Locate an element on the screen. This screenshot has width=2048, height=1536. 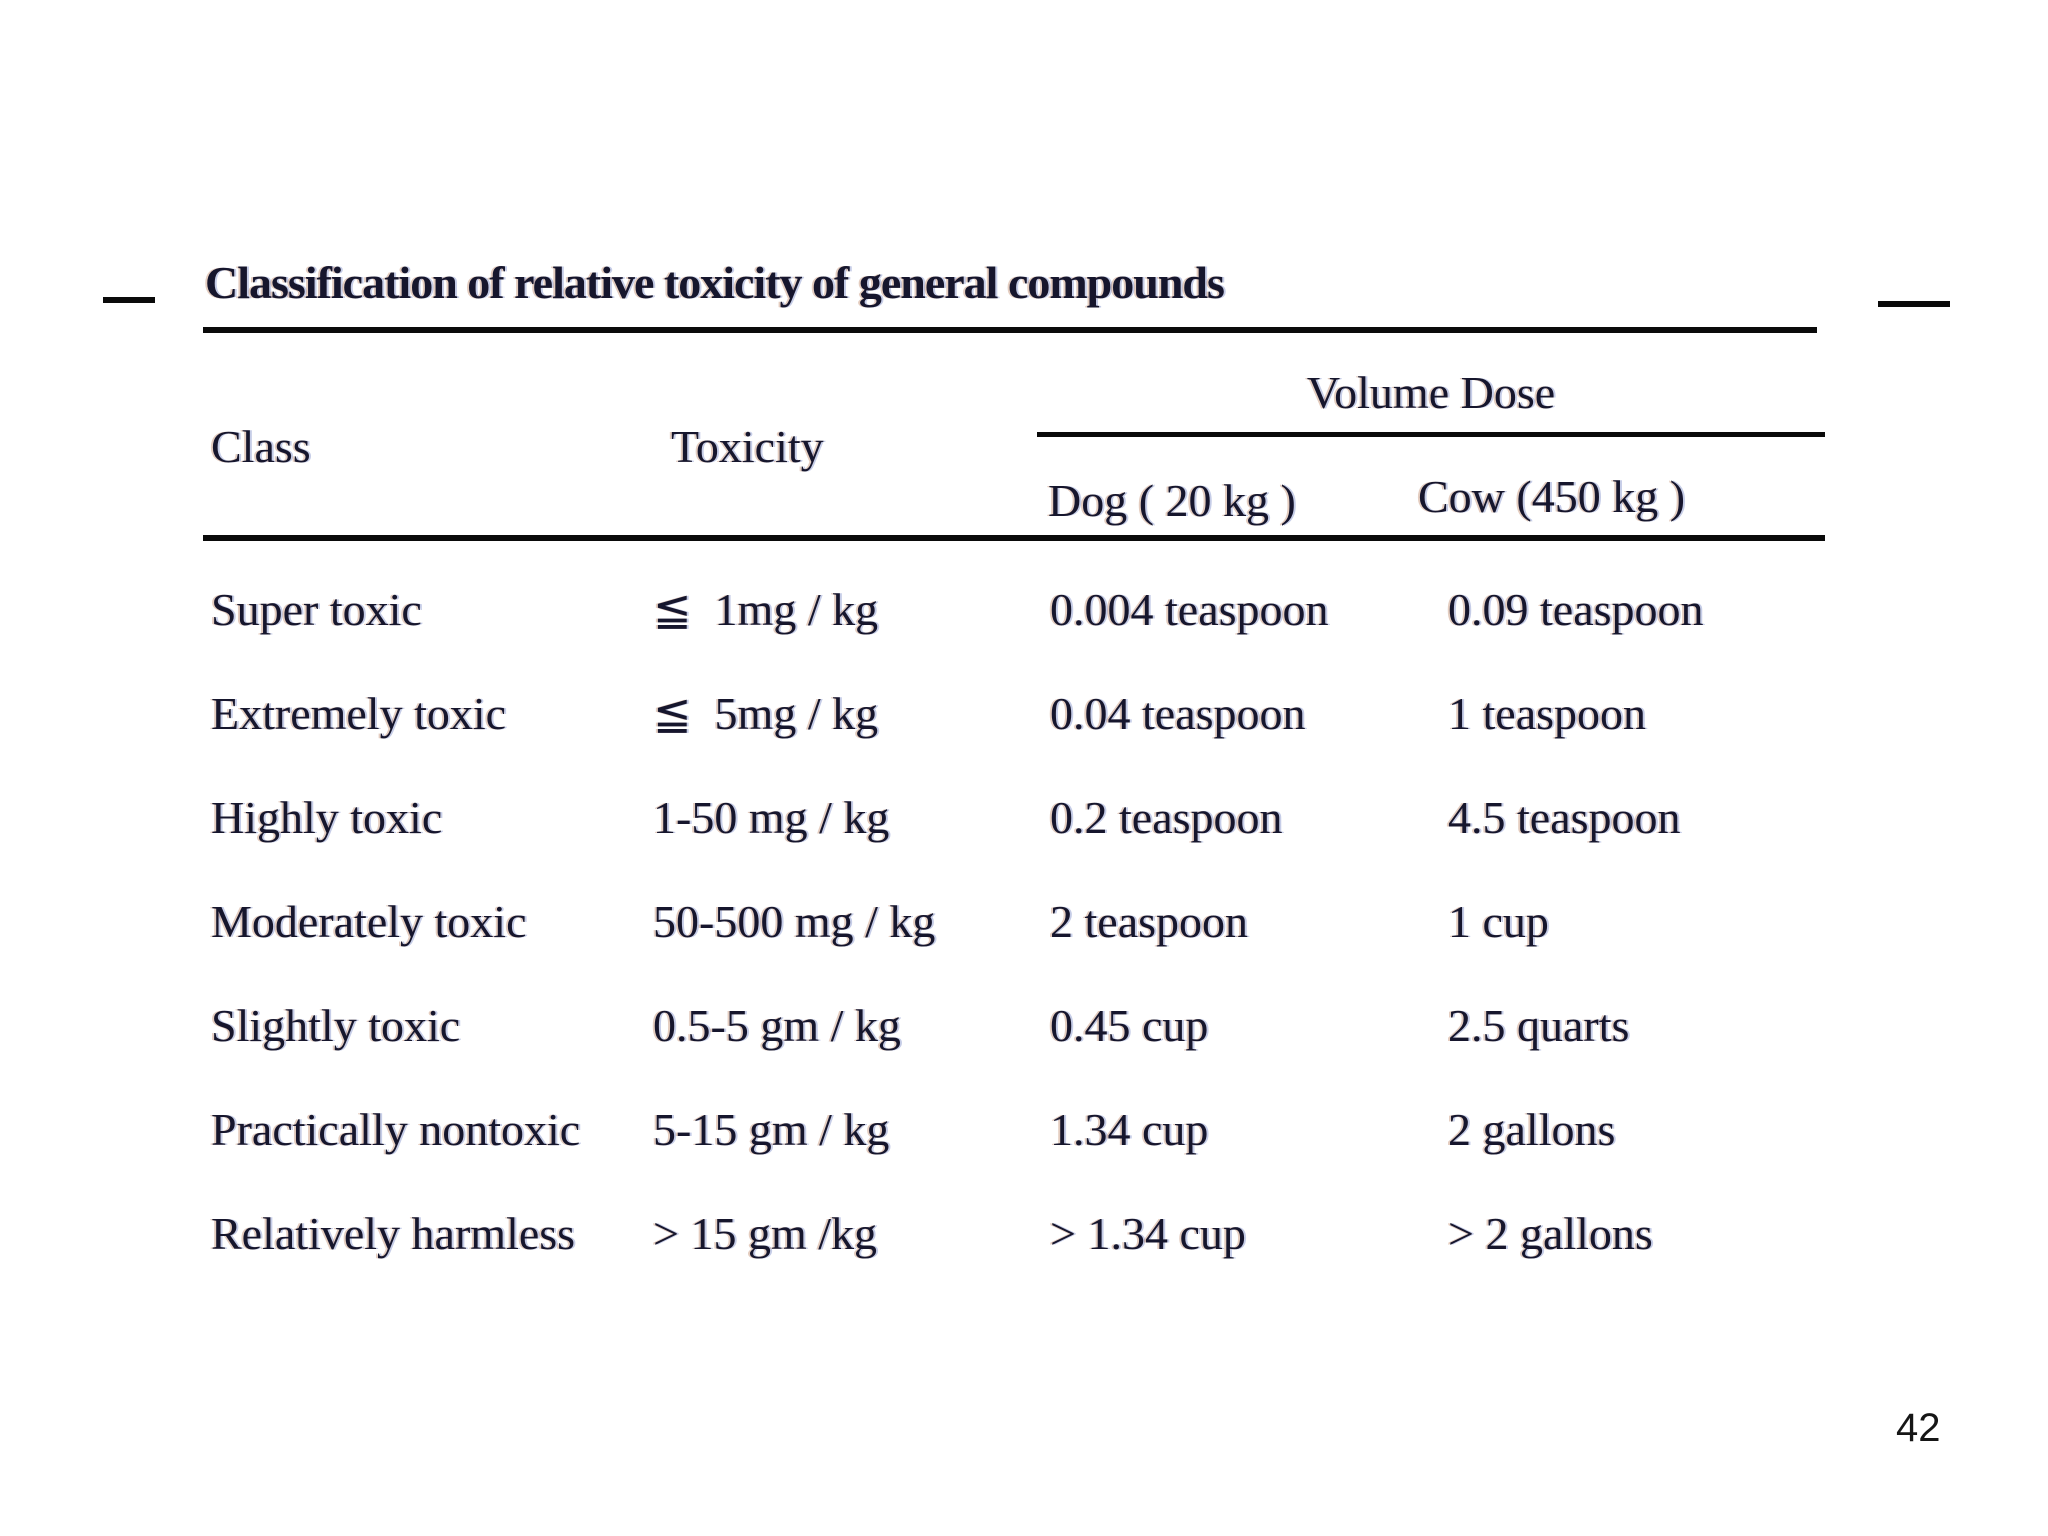
cell-class: Practically nontoxic is located at coordinates (396, 1129).